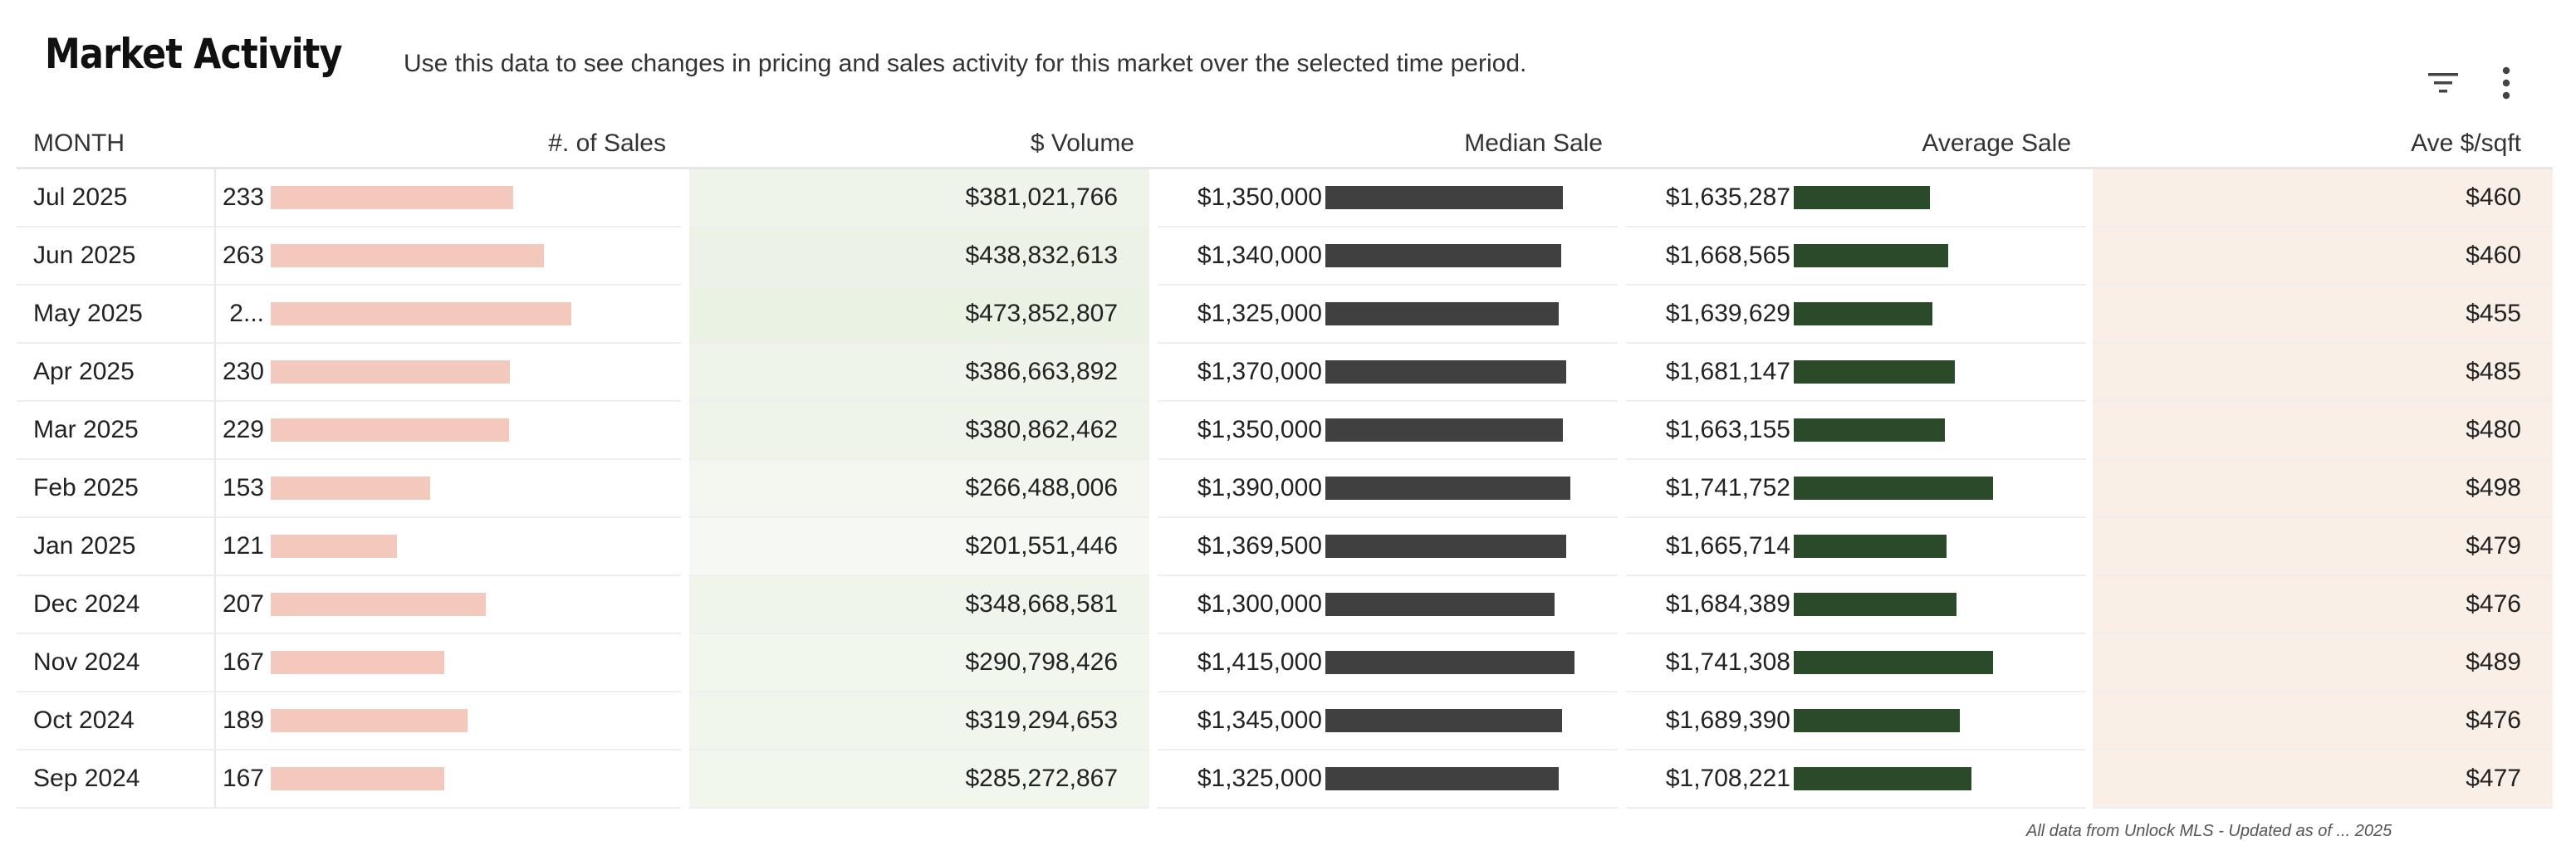 The width and height of the screenshot is (2576, 841). I want to click on average-cell: $1,639,629, so click(1856, 315).